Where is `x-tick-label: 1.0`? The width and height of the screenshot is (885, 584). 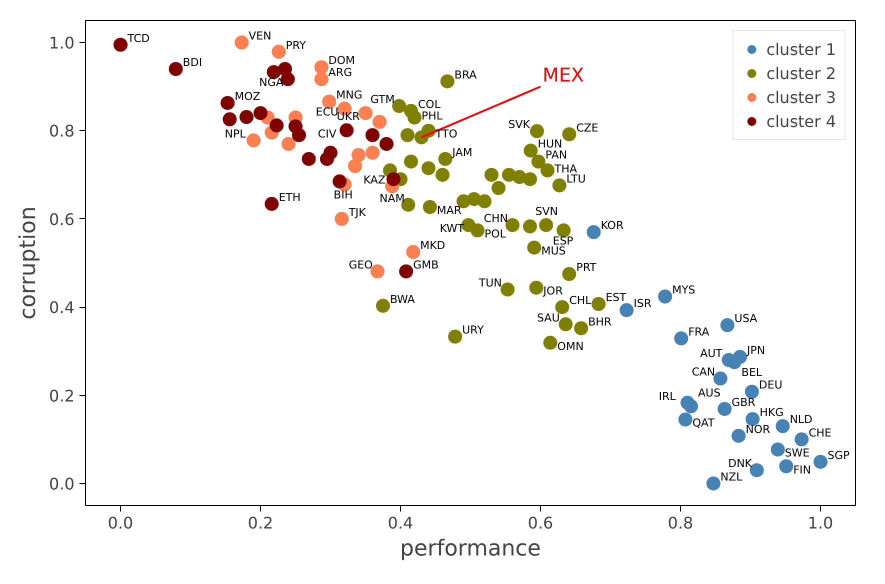
x-tick-label: 1.0 is located at coordinates (821, 523).